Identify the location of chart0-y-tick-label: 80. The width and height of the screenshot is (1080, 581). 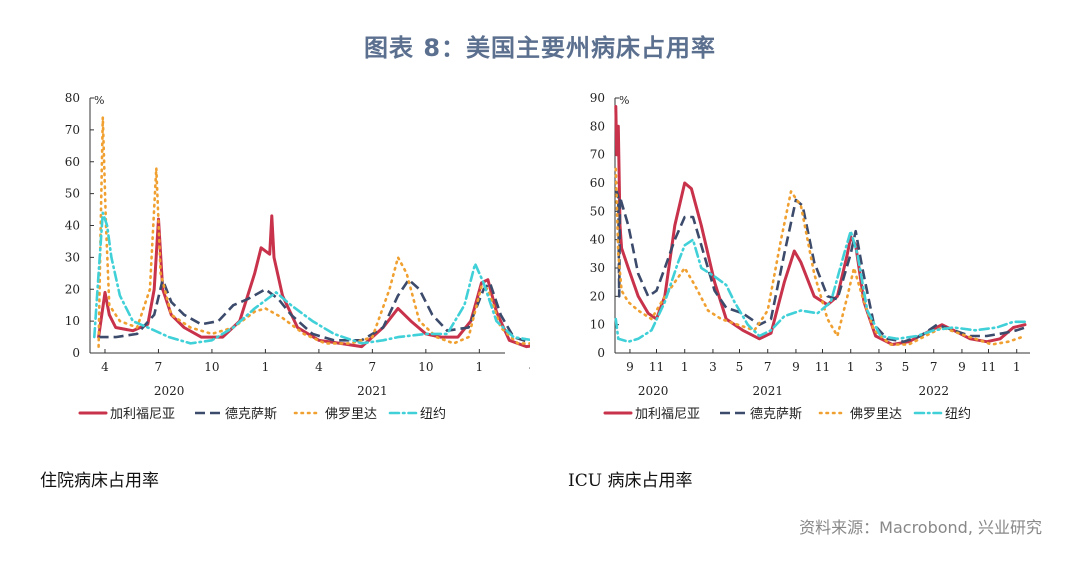
(72, 98).